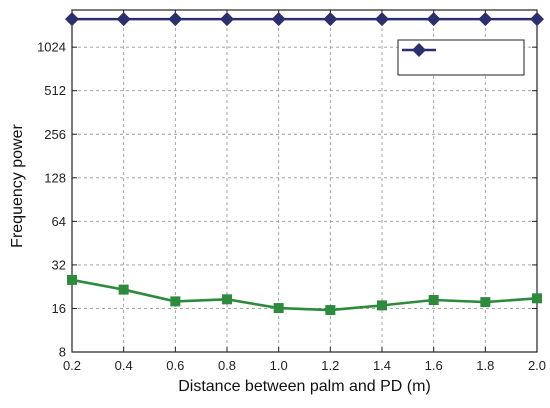 This screenshot has height=408, width=550. Describe the element at coordinates (382, 365) in the screenshot. I see `x-tick-label: 1.4` at that location.